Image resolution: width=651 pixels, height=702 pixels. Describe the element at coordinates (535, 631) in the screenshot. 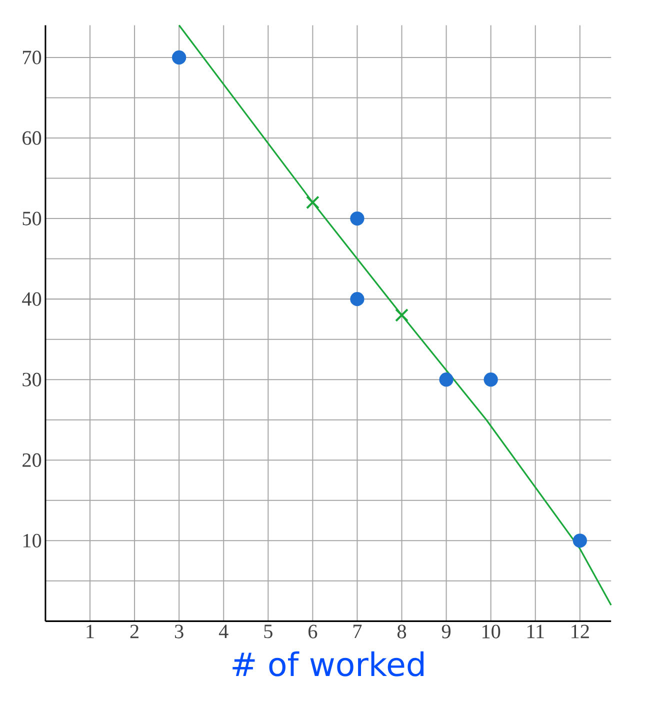

I see `x-tick-label: 11` at that location.